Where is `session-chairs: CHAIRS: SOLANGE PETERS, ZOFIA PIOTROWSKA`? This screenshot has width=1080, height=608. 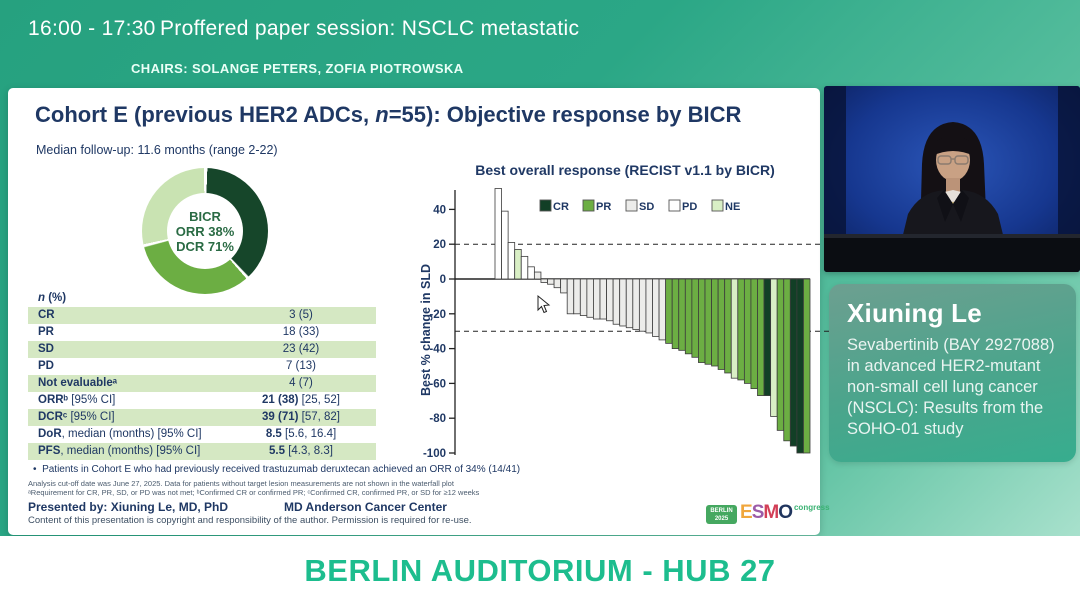
session-chairs: CHAIRS: SOLANGE PETERS, ZOFIA PIOTROWSKA is located at coordinates (297, 68).